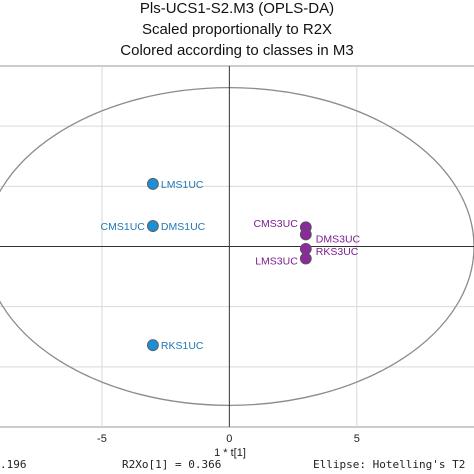  What do you see at coordinates (123, 227) in the screenshot?
I see `point-label: CMS1UC` at bounding box center [123, 227].